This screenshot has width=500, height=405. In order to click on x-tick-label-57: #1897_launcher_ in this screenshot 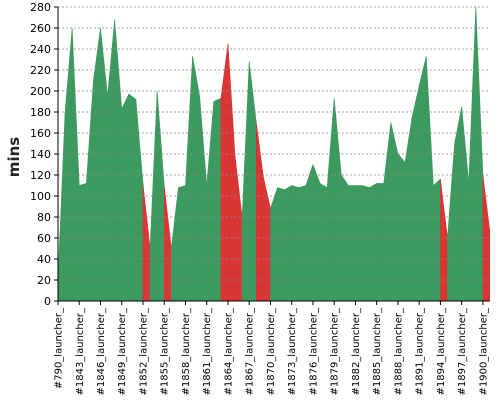, I will do `click(462, 351)`.